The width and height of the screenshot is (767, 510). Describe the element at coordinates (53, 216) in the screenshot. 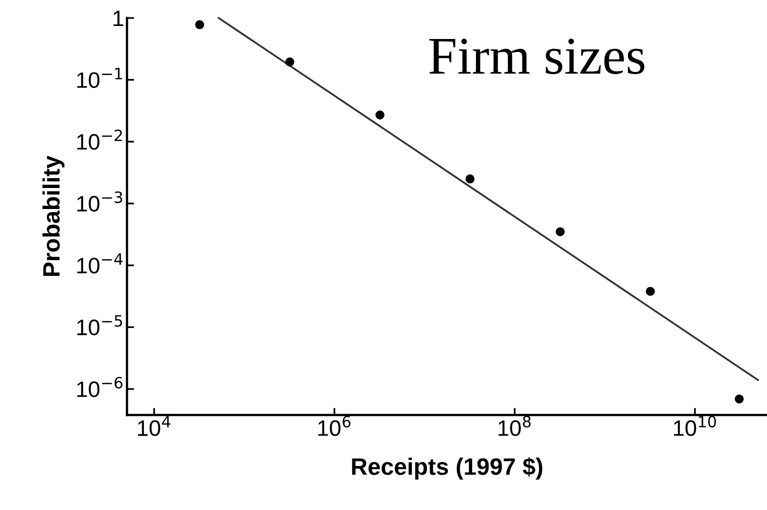

I see `y-axis-title: Probability` at that location.